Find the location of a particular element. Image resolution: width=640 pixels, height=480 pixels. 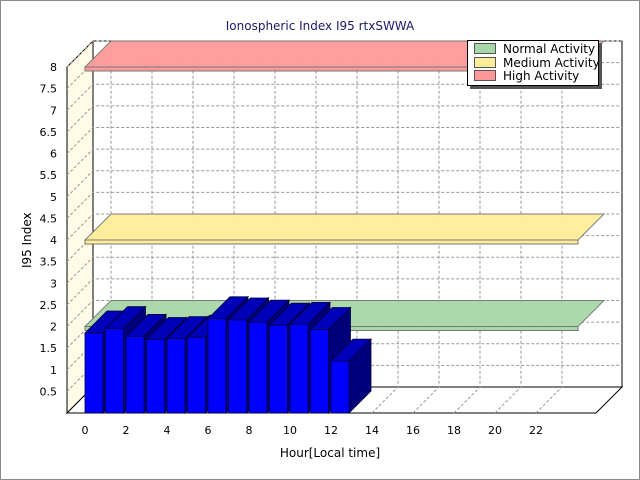

legend-item-medium: Medium Activity is located at coordinates (537, 63).